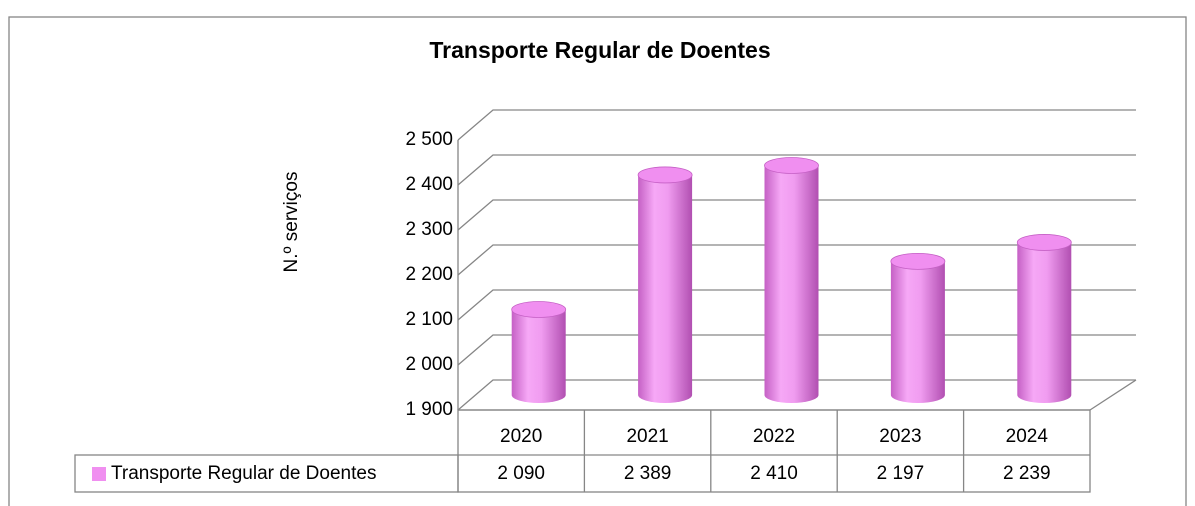  What do you see at coordinates (900, 436) in the screenshot?
I see `x-tick-label: 2023` at bounding box center [900, 436].